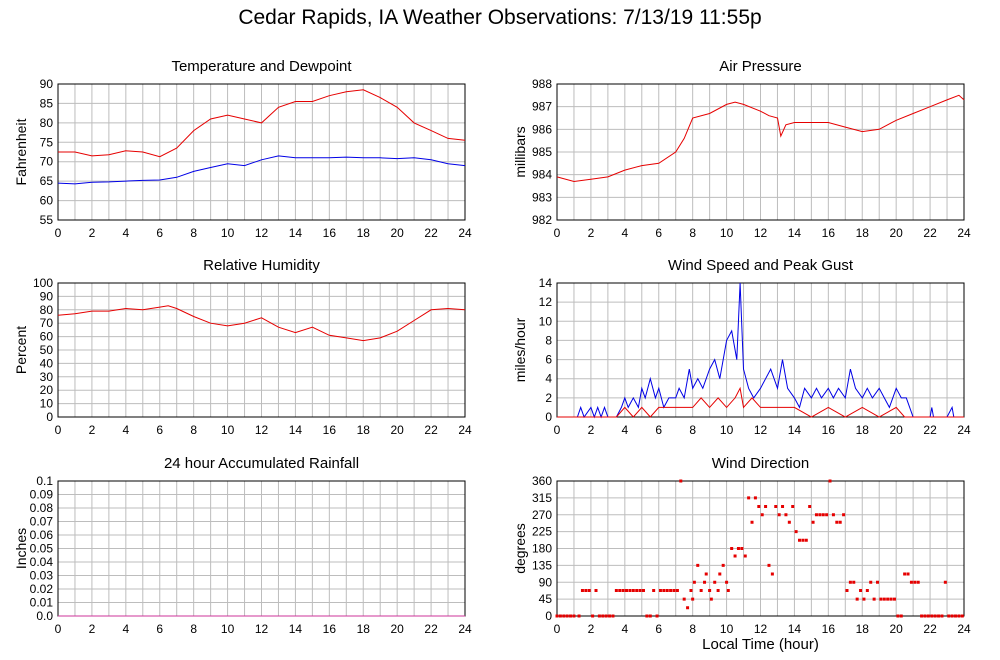 Image resolution: width=1000 pixels, height=660 pixels. Describe the element at coordinates (760, 402) in the screenshot. I see `wind-series-line` at that location.